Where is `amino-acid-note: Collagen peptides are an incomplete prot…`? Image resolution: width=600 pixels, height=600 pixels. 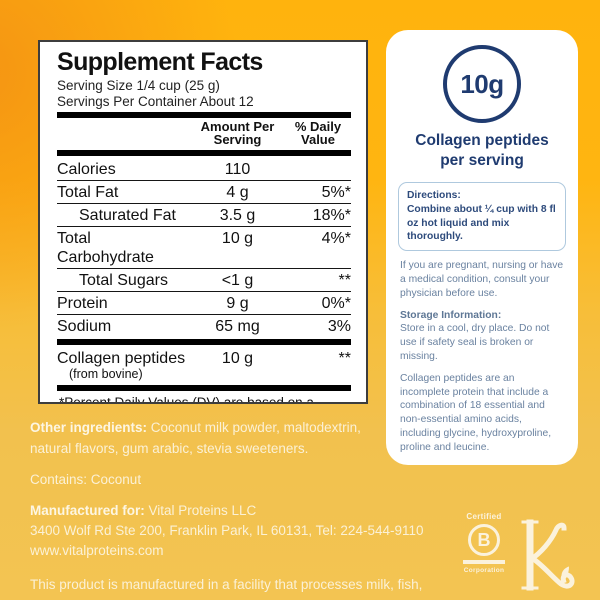
amino-acid-note: Collagen peptides are an incomplete prot… is located at coordinates (476, 412).